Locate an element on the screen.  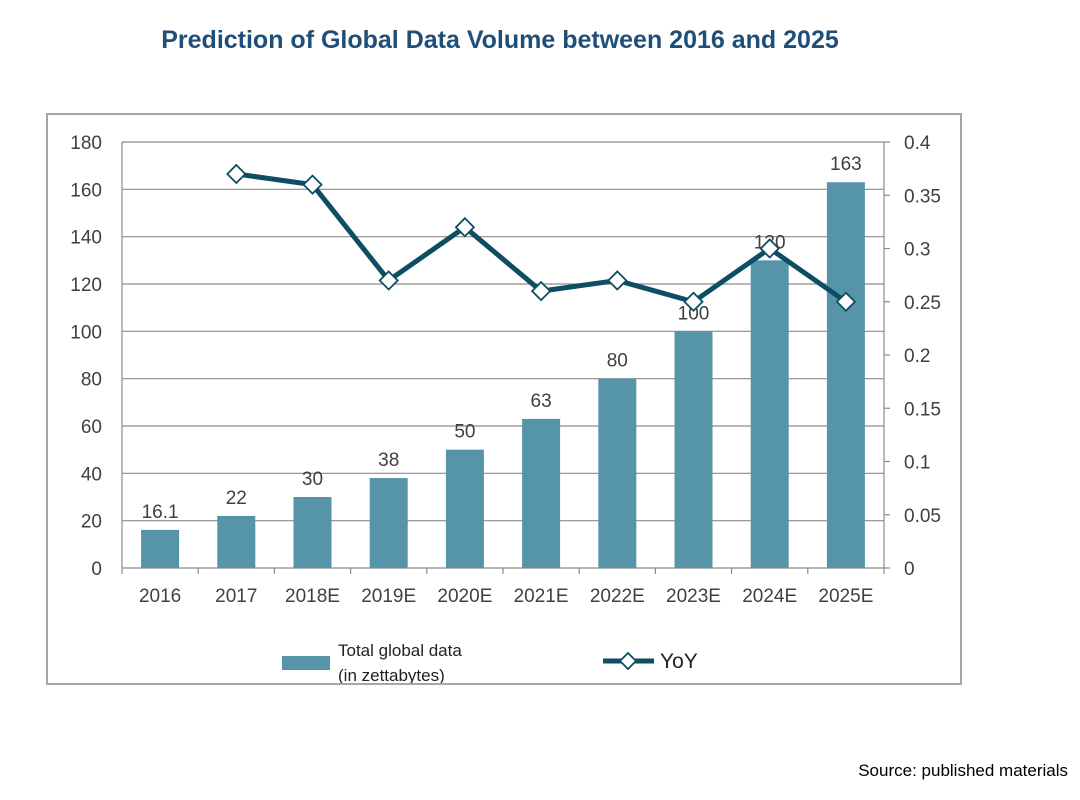
legend-line-marker is located at coordinates (628, 661).